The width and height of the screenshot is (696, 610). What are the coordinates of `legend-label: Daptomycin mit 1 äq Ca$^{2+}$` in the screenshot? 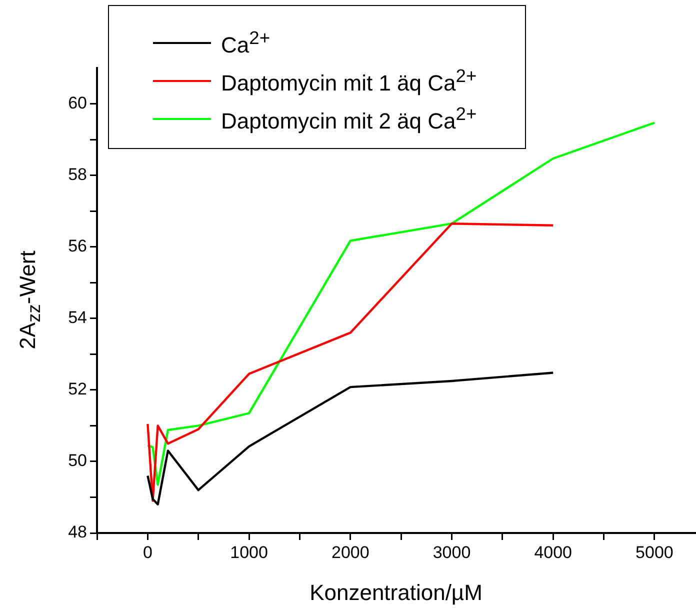 It's located at (349, 81).